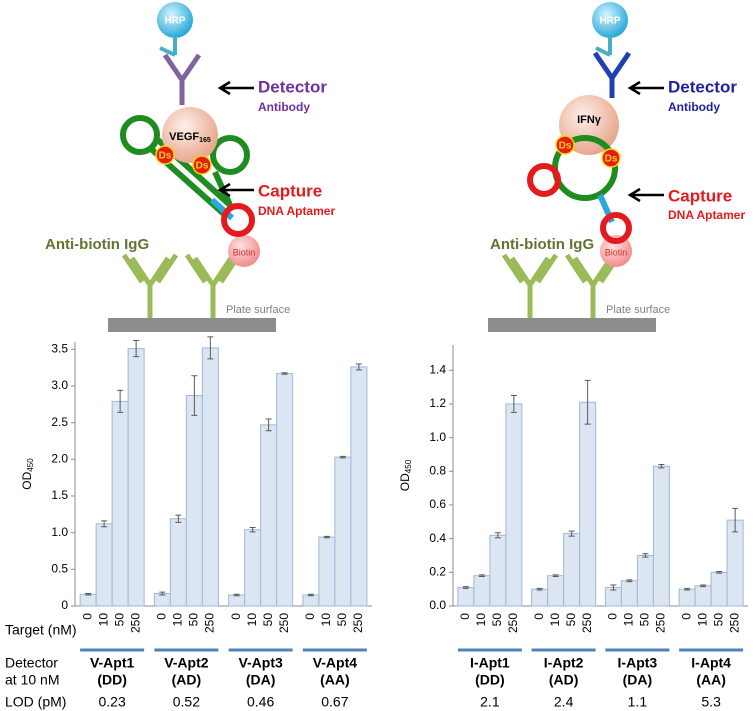 The width and height of the screenshot is (756, 711). I want to click on target-label: IFNγ, so click(589, 120).